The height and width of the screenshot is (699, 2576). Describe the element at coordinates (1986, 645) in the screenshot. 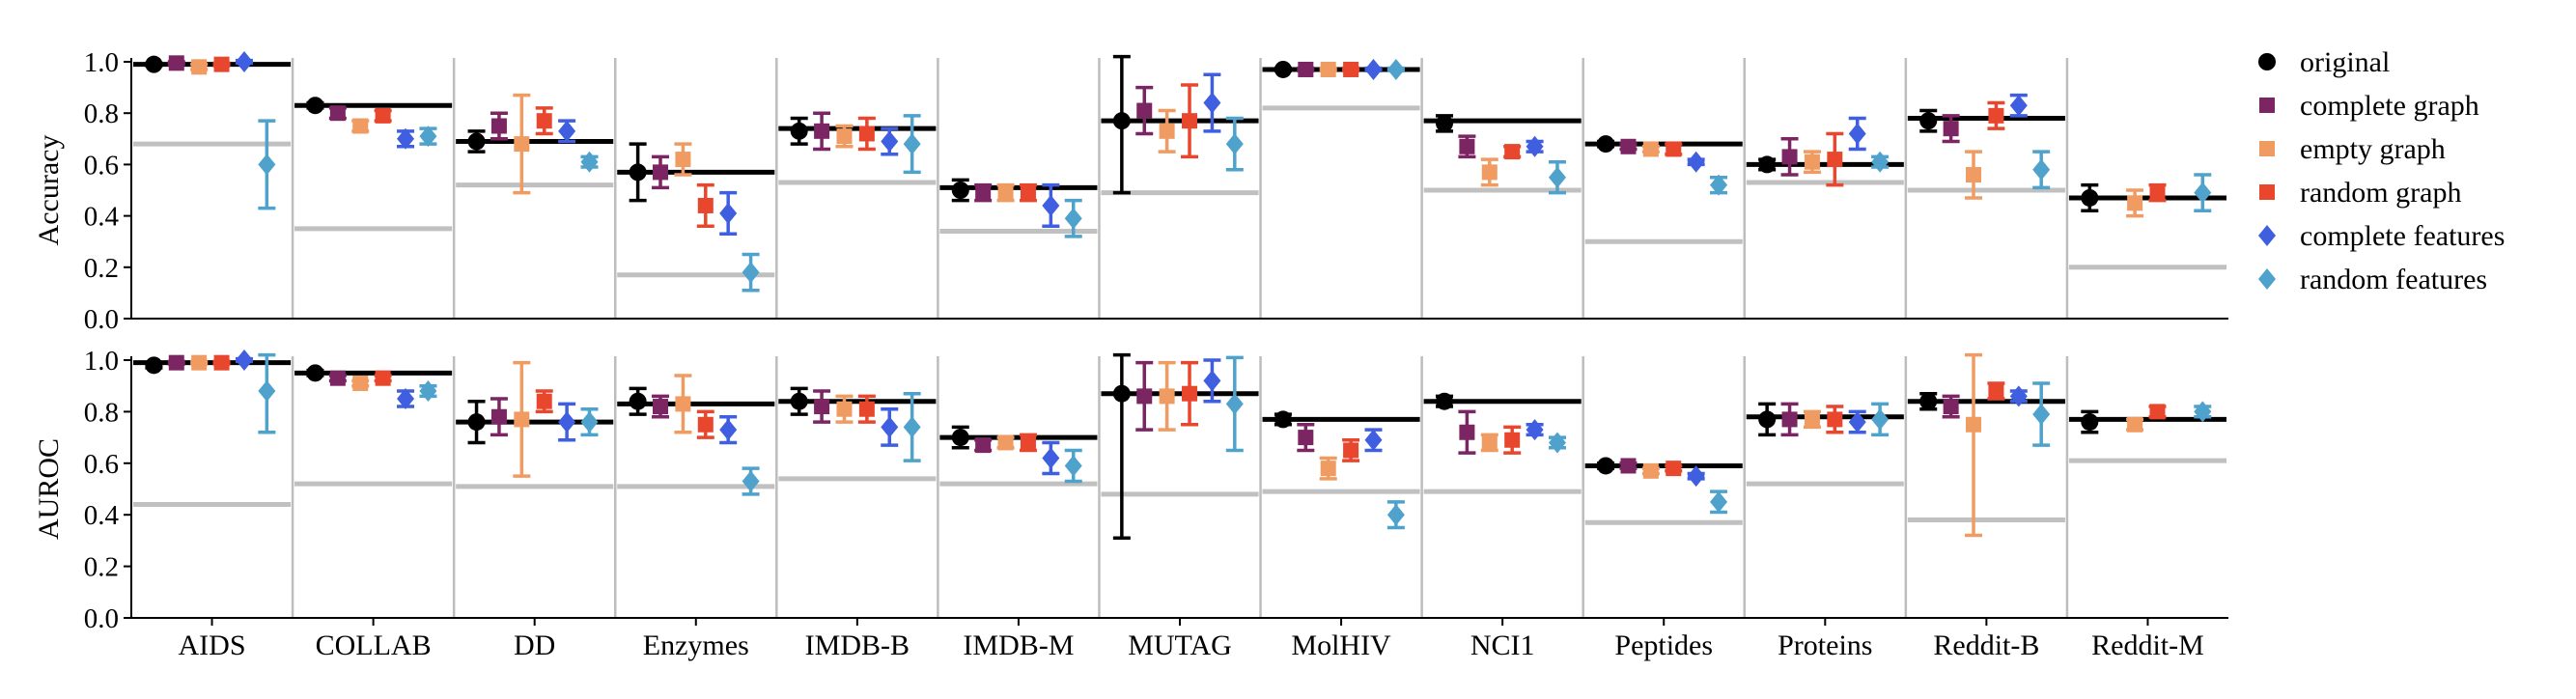

I see `x-tick-label: Reddit-B` at that location.